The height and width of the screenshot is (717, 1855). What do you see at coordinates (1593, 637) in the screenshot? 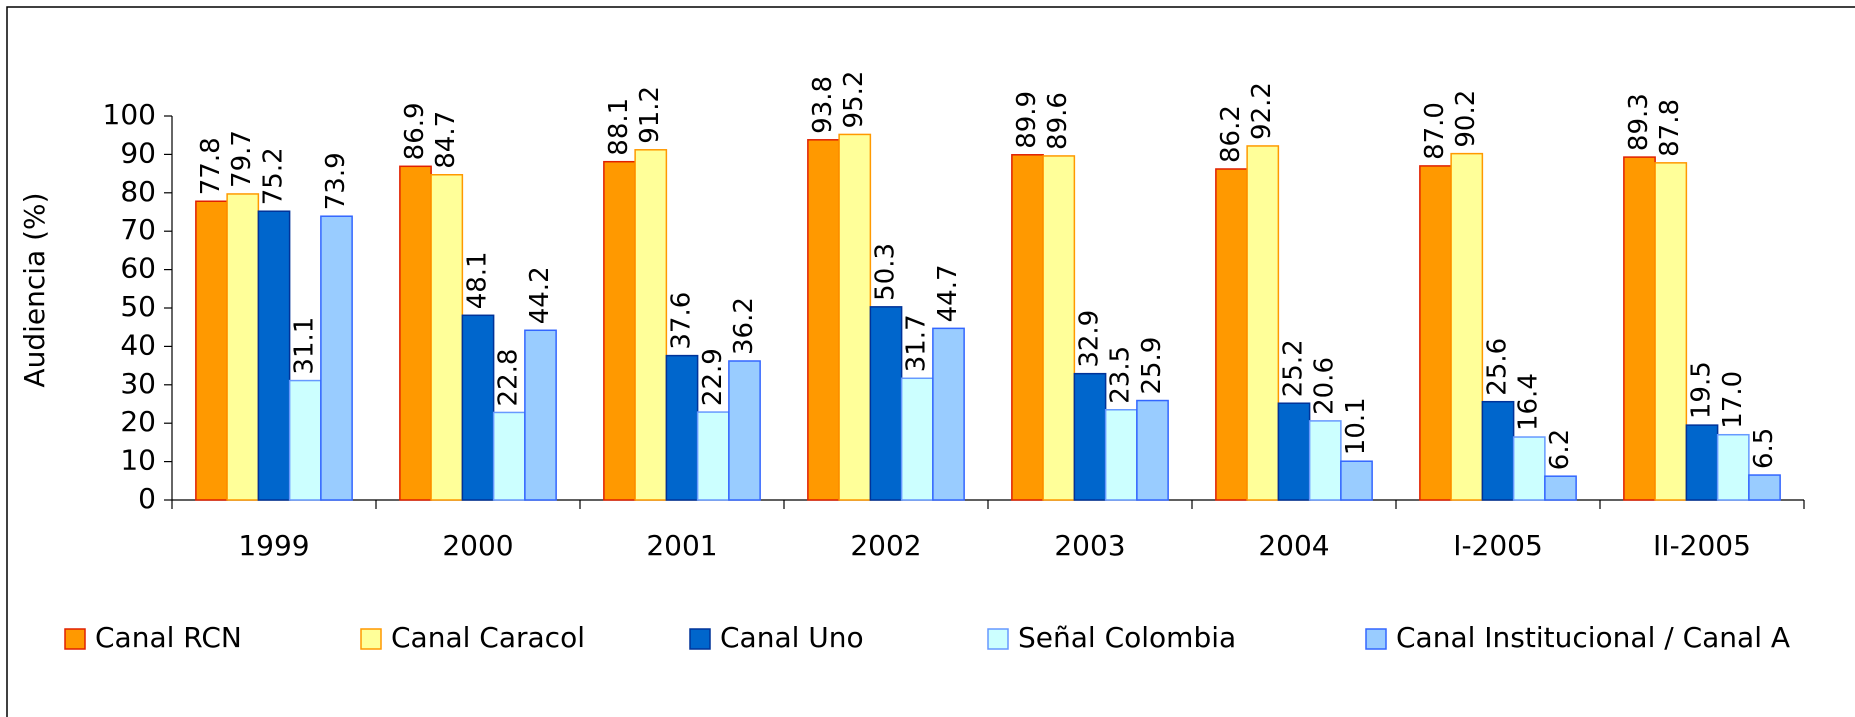
I see `legend-label: Canal Institucional / Canal A` at bounding box center [1593, 637].